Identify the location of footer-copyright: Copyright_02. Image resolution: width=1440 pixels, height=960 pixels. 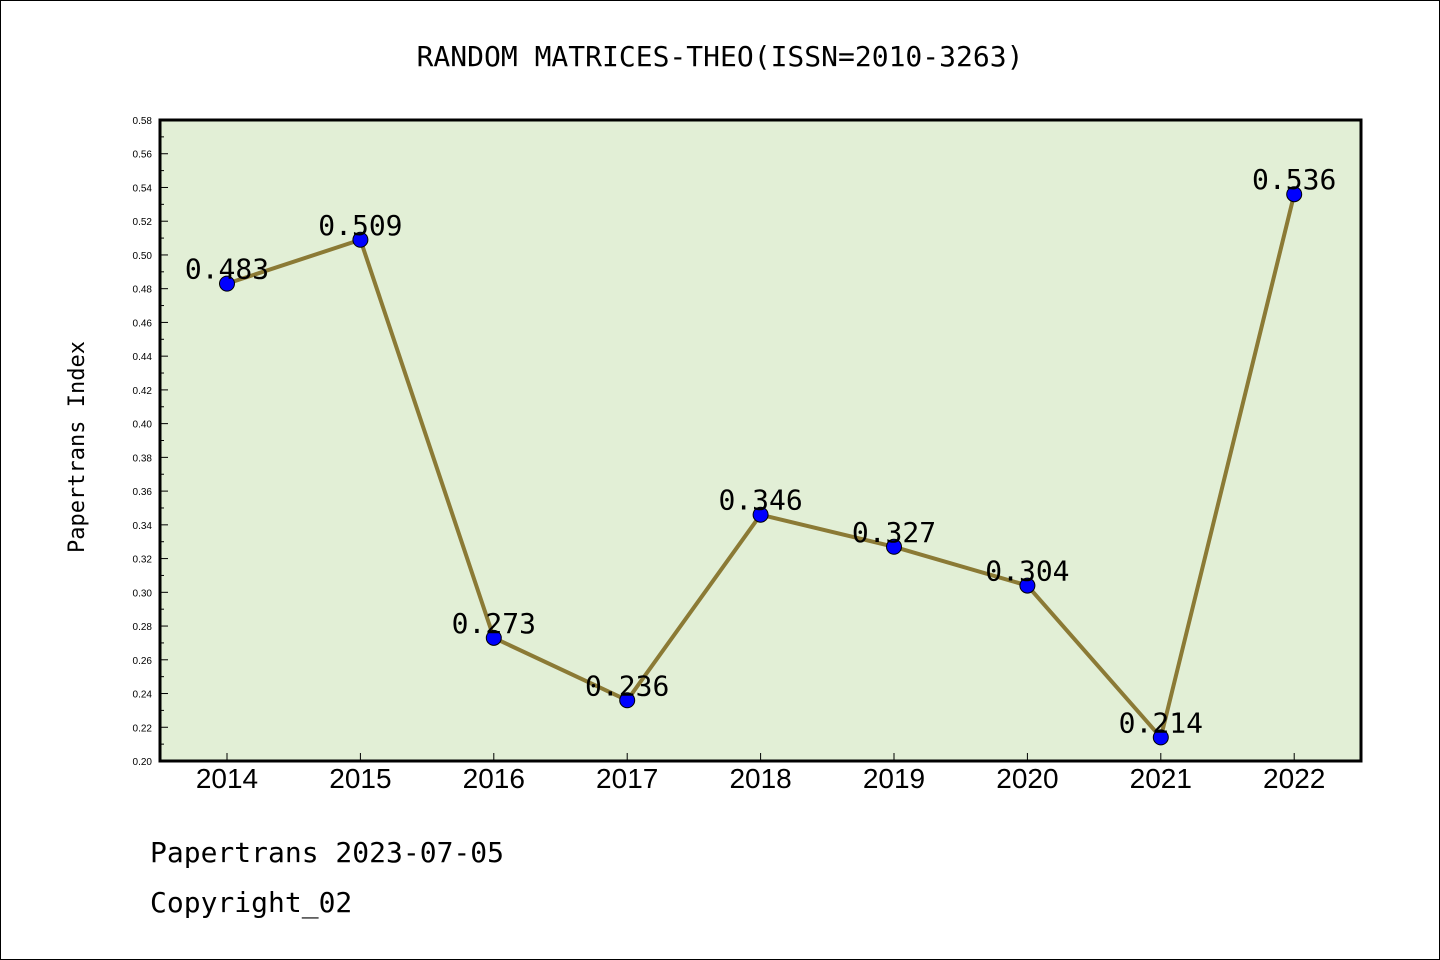
(251, 902).